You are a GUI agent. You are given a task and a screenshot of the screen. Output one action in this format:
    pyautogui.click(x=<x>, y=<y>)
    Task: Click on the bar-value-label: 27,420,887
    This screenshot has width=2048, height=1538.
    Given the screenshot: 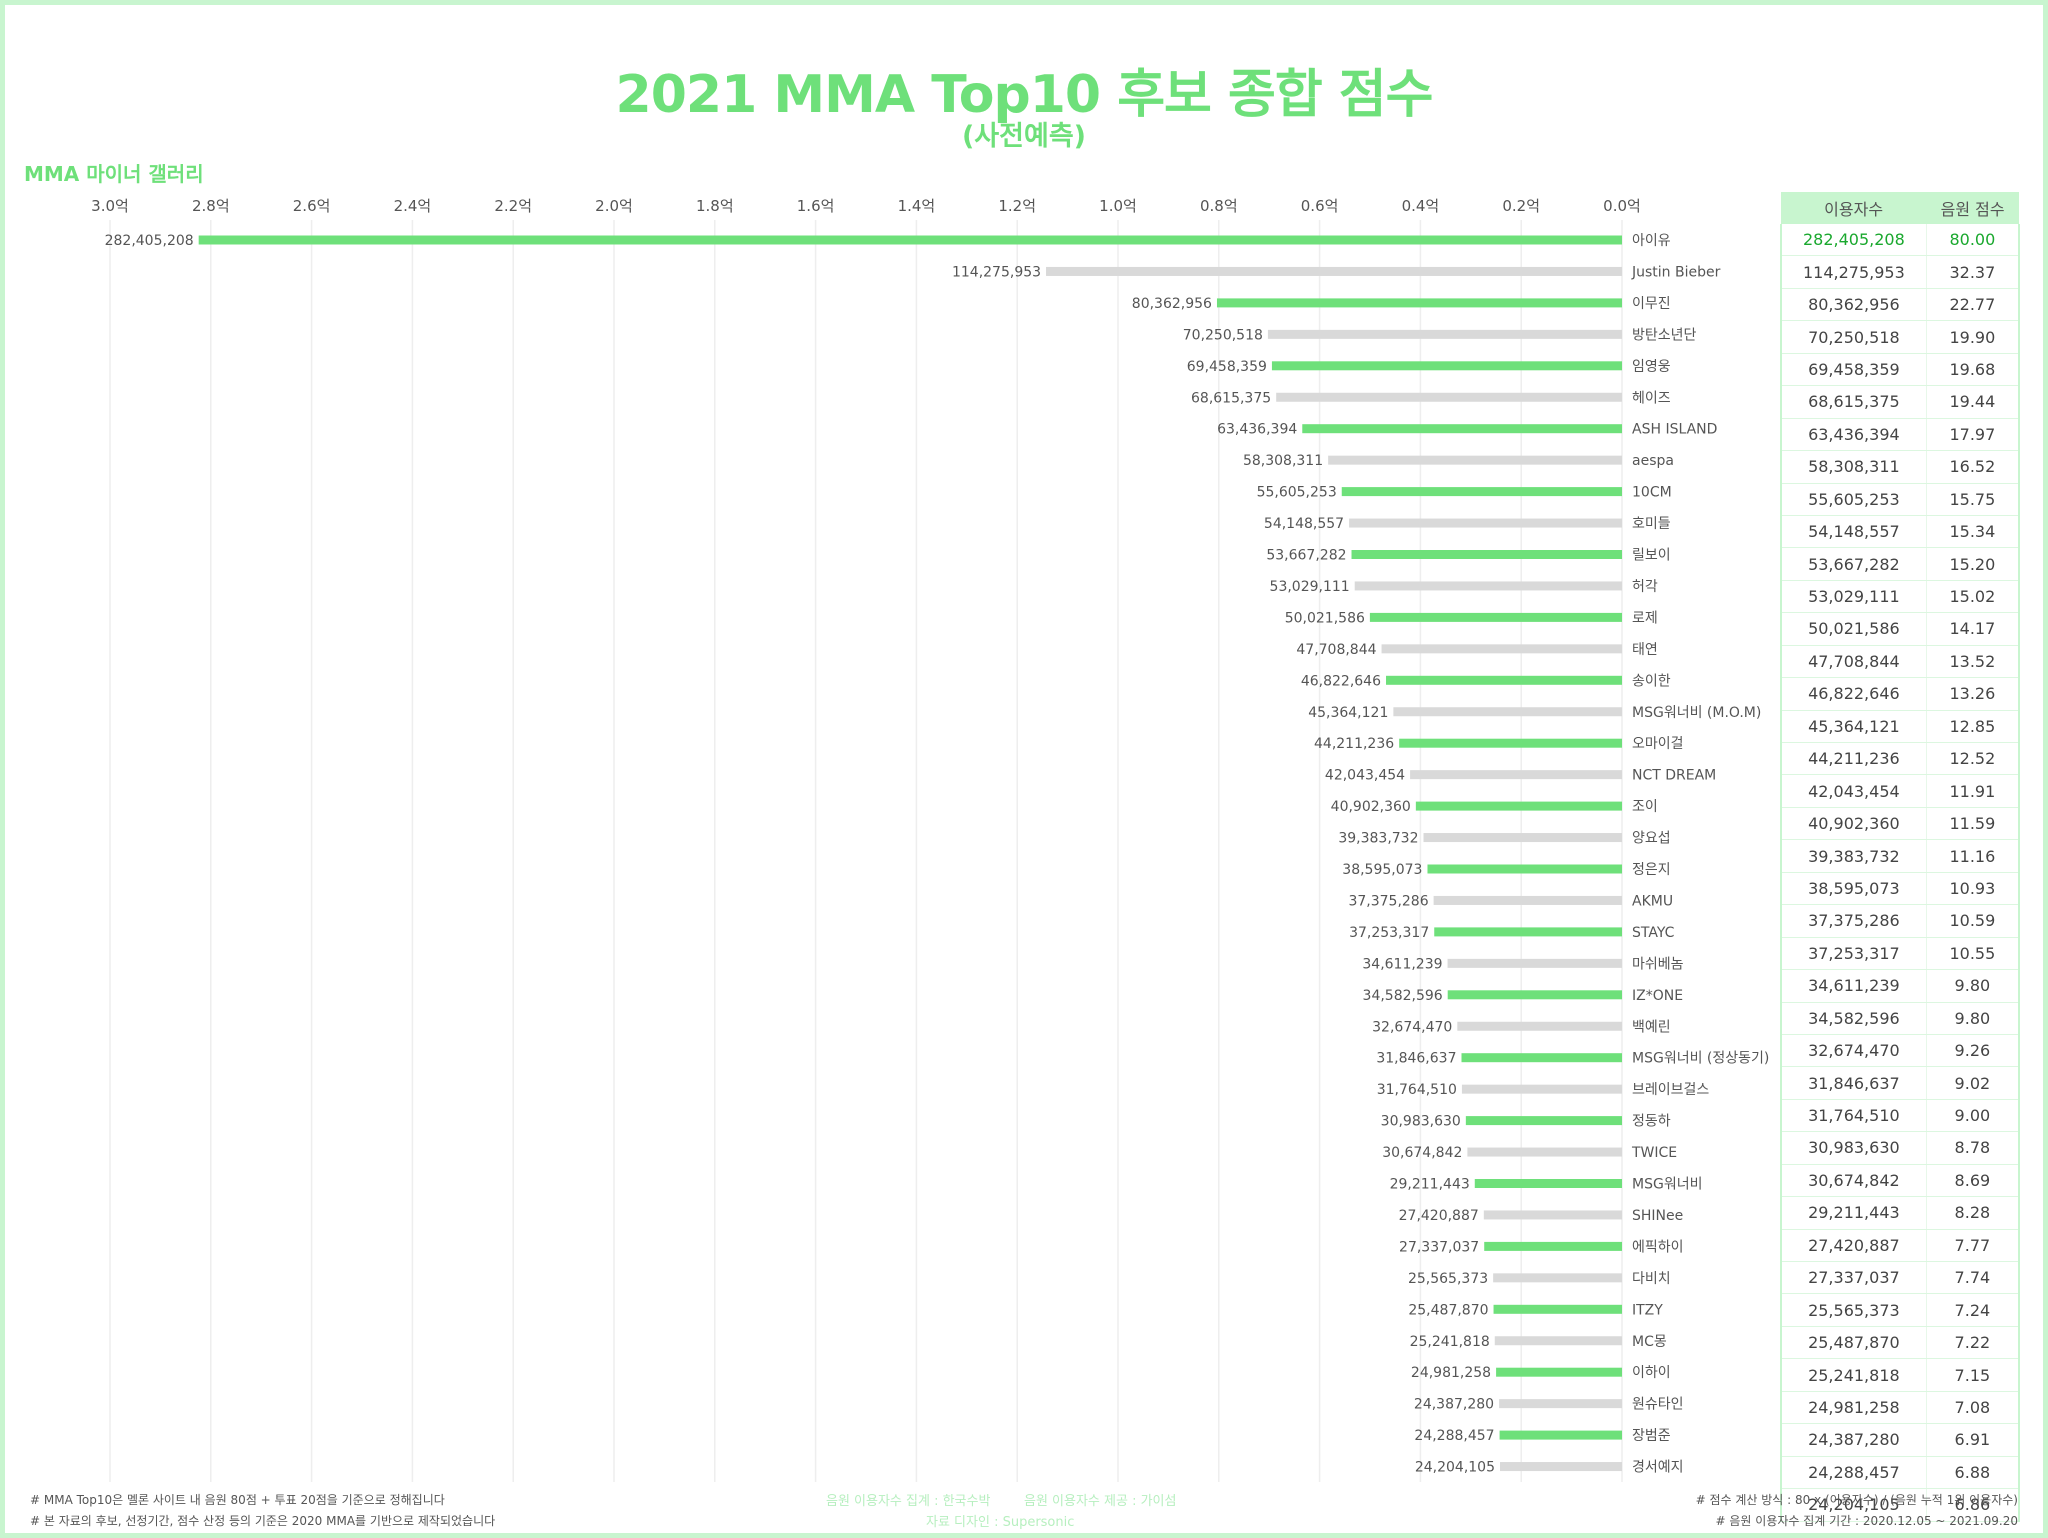 What is the action you would take?
    pyautogui.click(x=1439, y=1216)
    